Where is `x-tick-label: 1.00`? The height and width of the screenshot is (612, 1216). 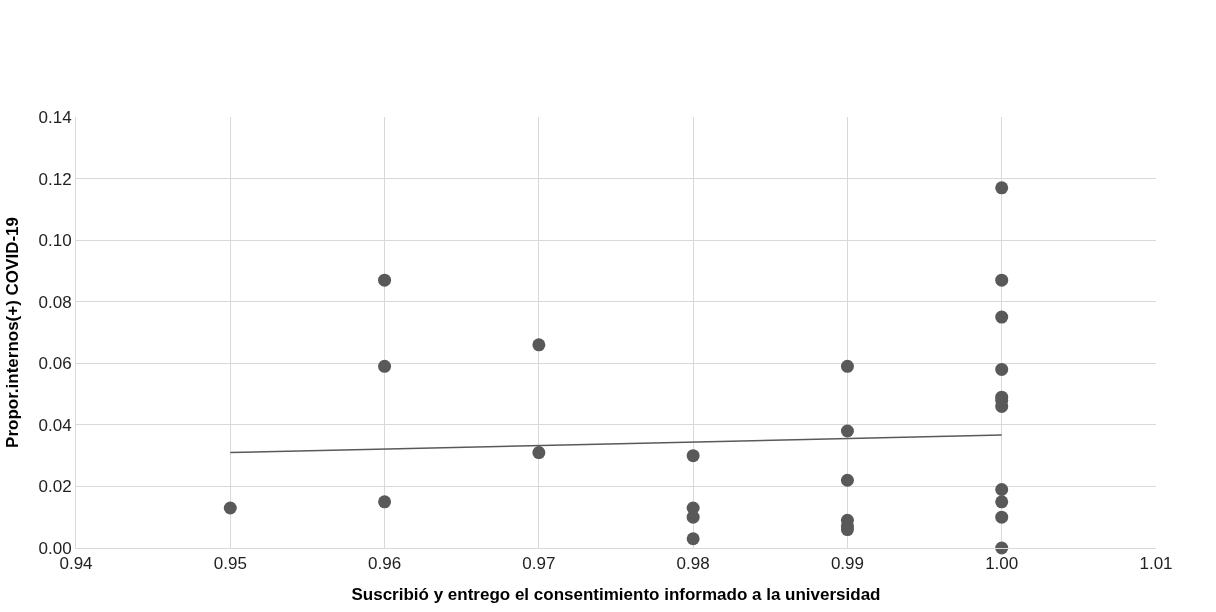 x-tick-label: 1.00 is located at coordinates (1002, 564).